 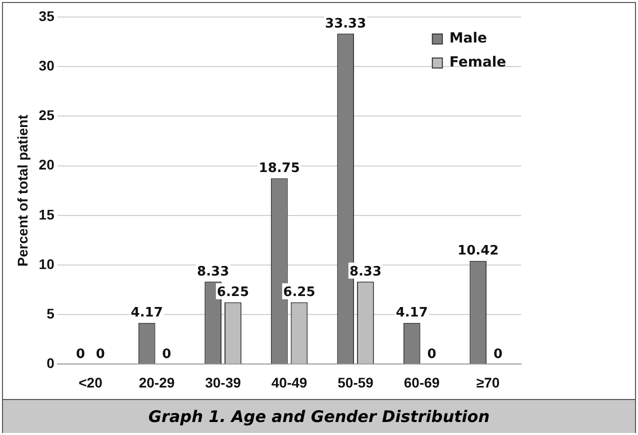 What do you see at coordinates (356, 382) in the screenshot?
I see `x-tick-label: 50-59` at bounding box center [356, 382].